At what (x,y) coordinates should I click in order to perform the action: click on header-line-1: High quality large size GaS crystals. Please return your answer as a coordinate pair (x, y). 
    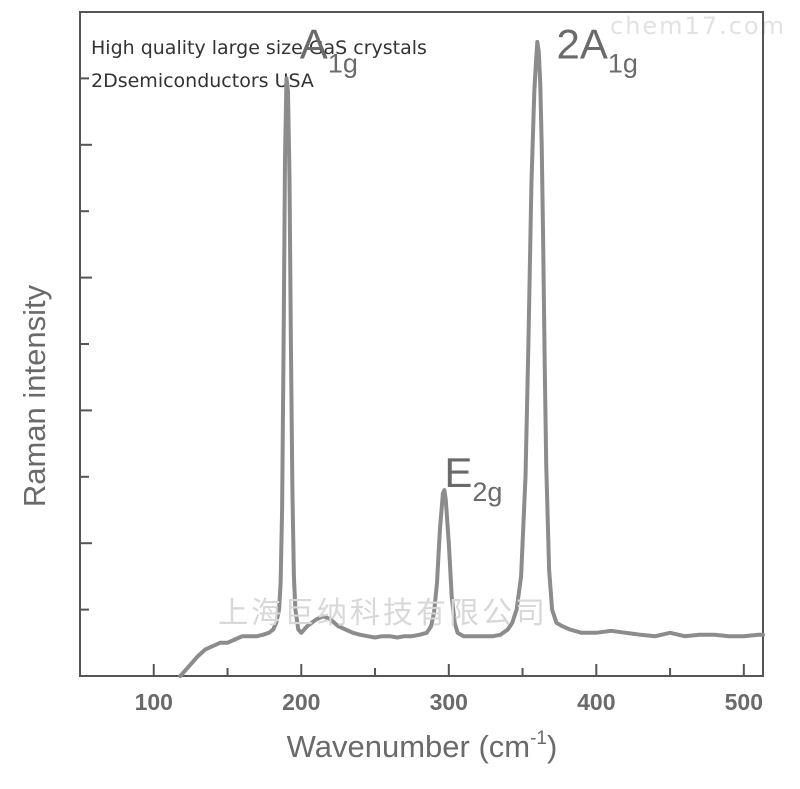
    Looking at the image, I should click on (259, 48).